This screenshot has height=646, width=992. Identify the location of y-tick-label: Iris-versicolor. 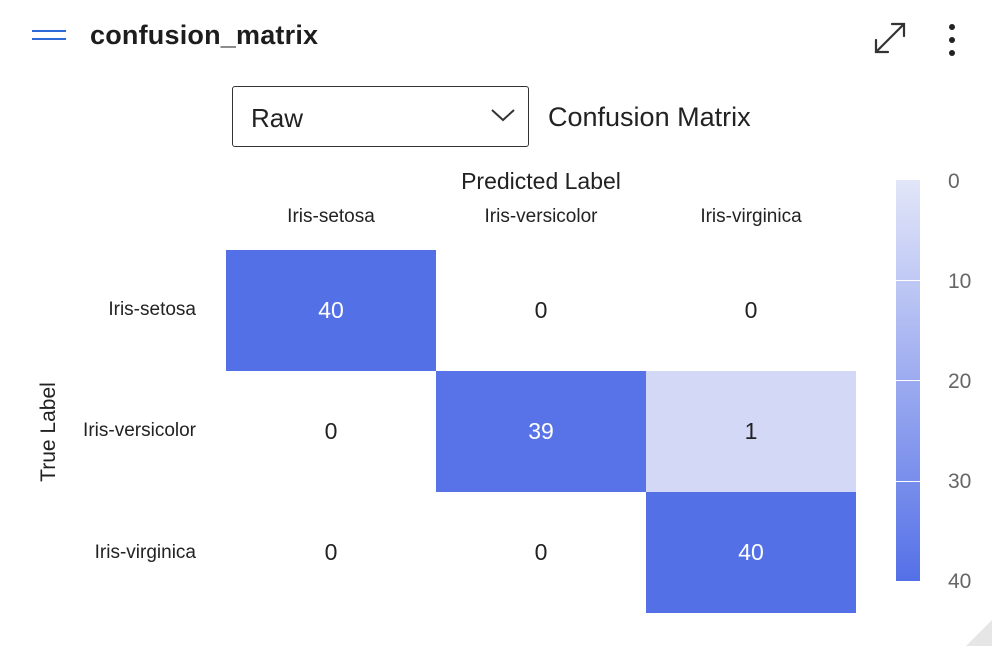
(139, 430).